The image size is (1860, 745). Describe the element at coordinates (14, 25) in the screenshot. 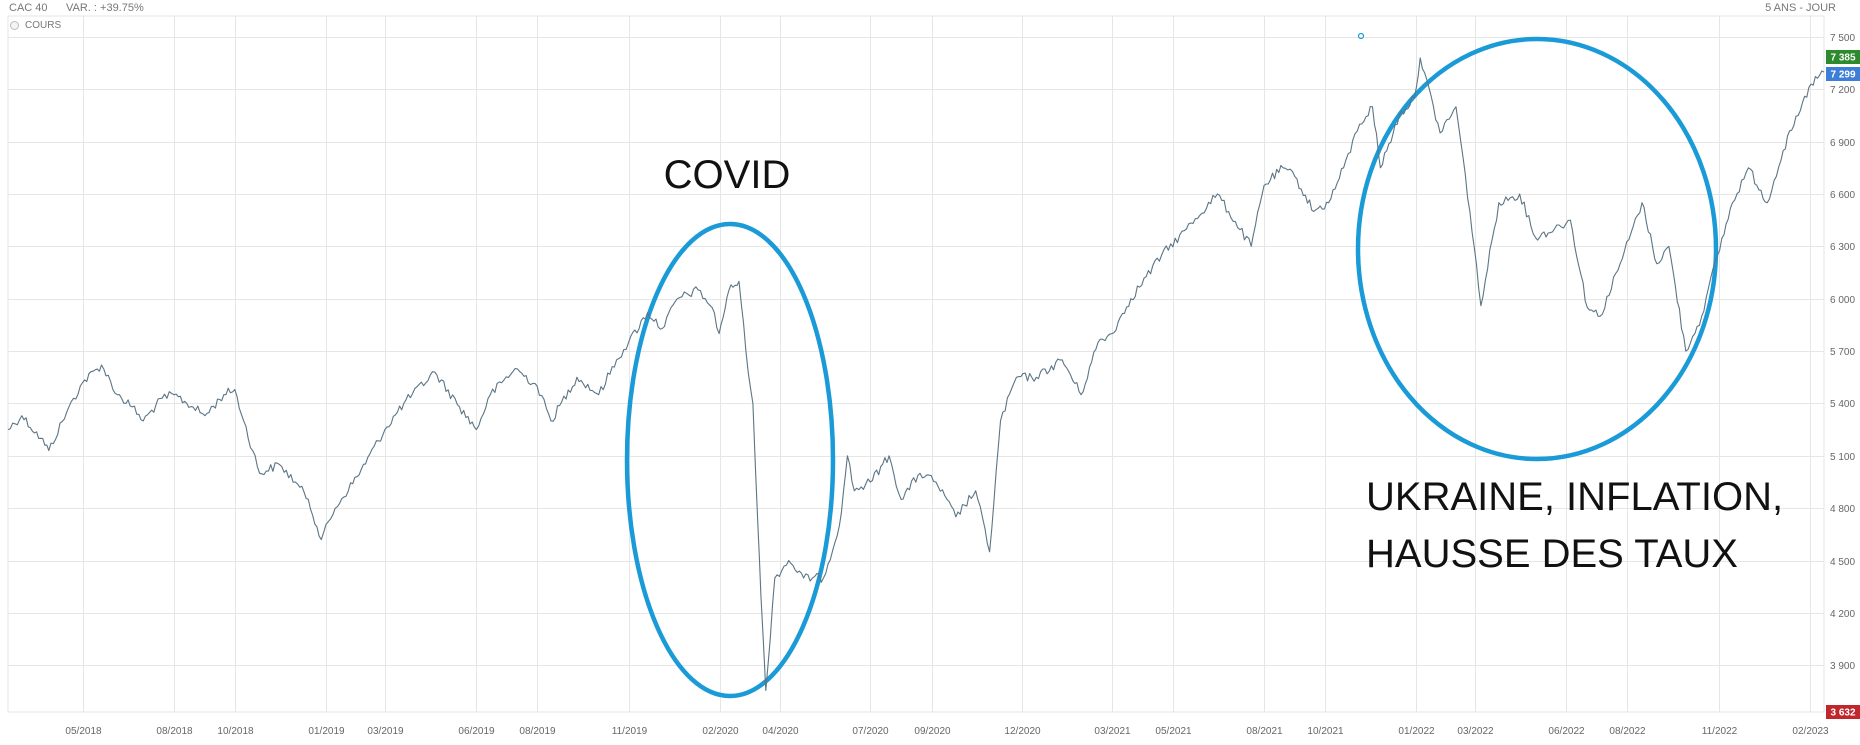

I see `legend-circle-icon` at that location.